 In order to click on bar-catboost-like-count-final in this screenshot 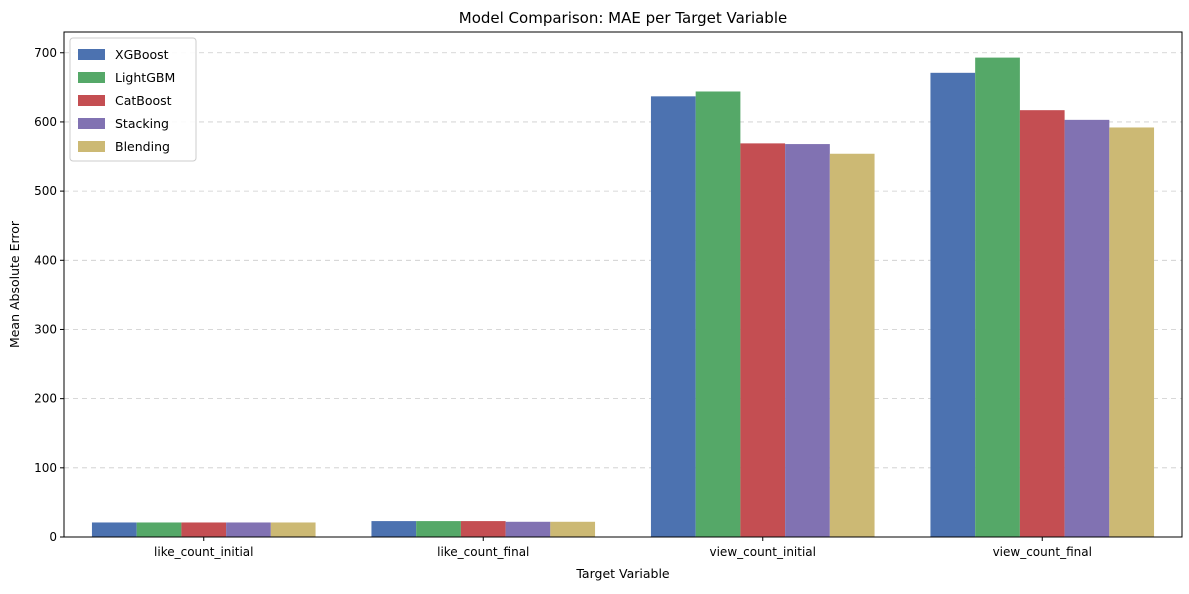, I will do `click(483, 529)`.